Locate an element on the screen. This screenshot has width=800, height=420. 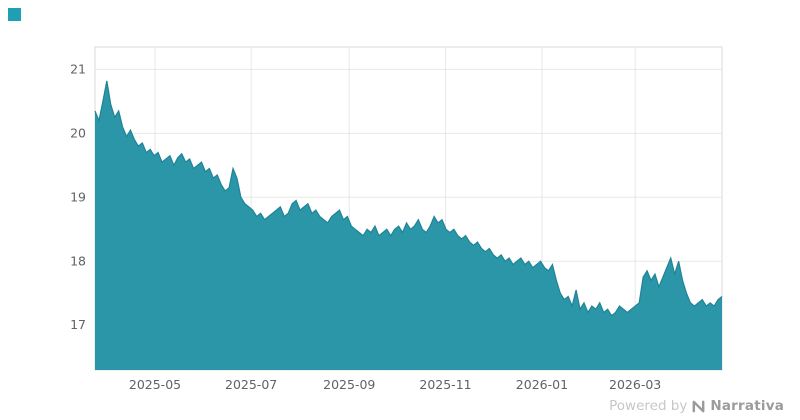
narrativa-logo-icon is located at coordinates (698, 406).